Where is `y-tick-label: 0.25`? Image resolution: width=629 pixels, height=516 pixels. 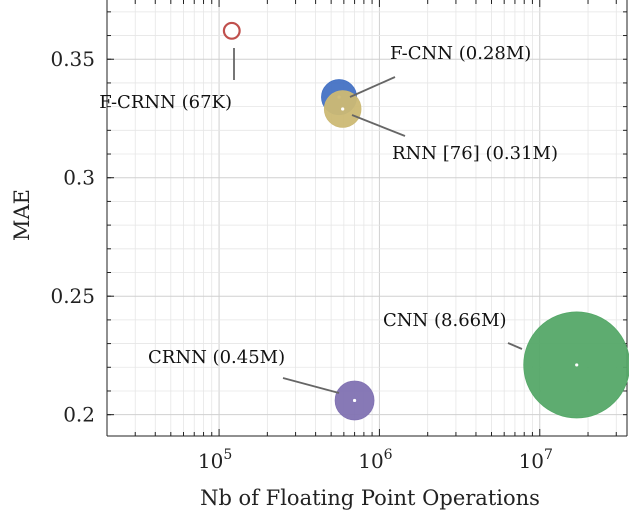 y-tick-label: 0.25 is located at coordinates (72, 296).